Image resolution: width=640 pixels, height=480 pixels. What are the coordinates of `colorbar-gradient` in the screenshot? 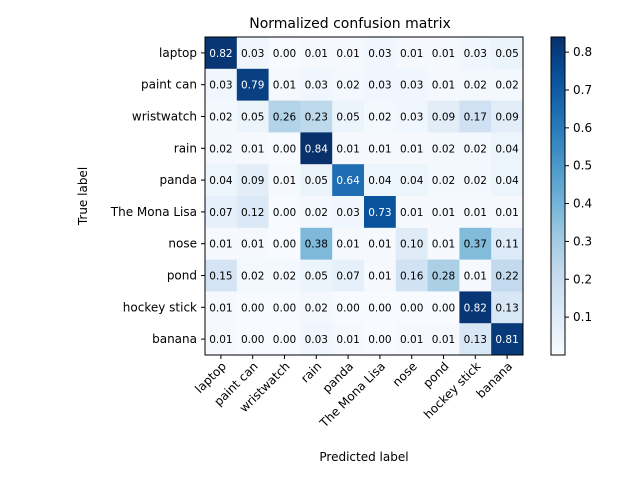 It's located at (558, 196).